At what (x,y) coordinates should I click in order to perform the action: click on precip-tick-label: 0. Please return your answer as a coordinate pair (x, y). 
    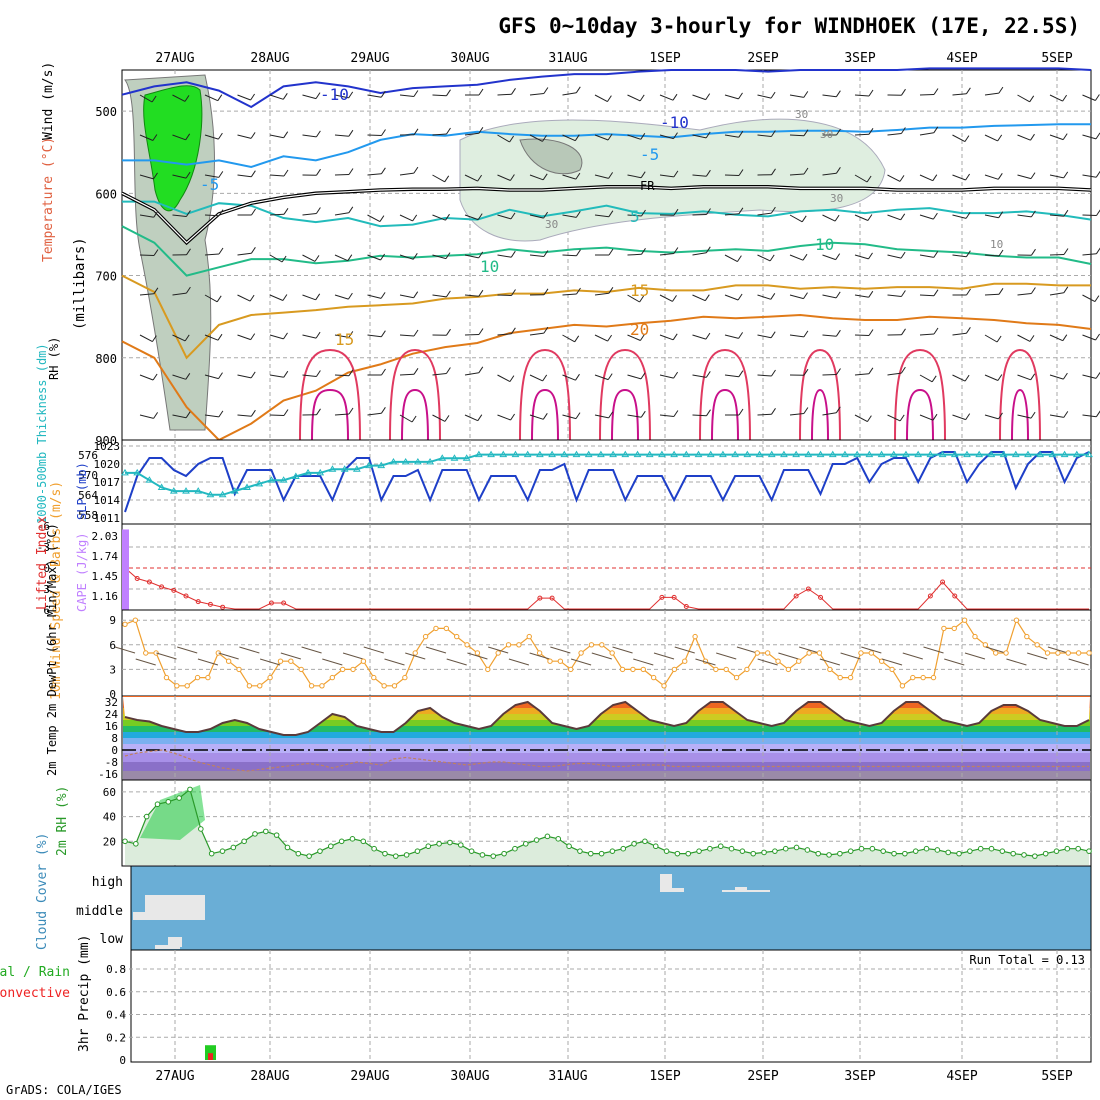
    Looking at the image, I should click on (122, 1060).